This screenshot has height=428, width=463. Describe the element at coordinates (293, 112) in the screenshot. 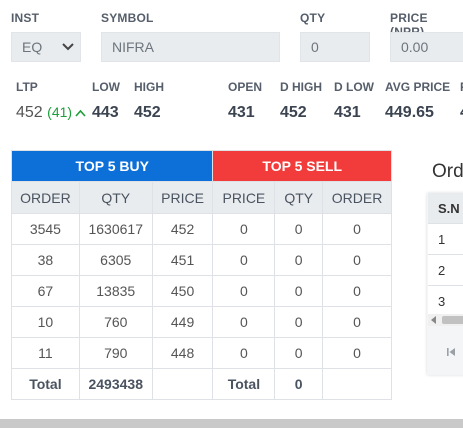

I see `dhigh-value: 452` at that location.